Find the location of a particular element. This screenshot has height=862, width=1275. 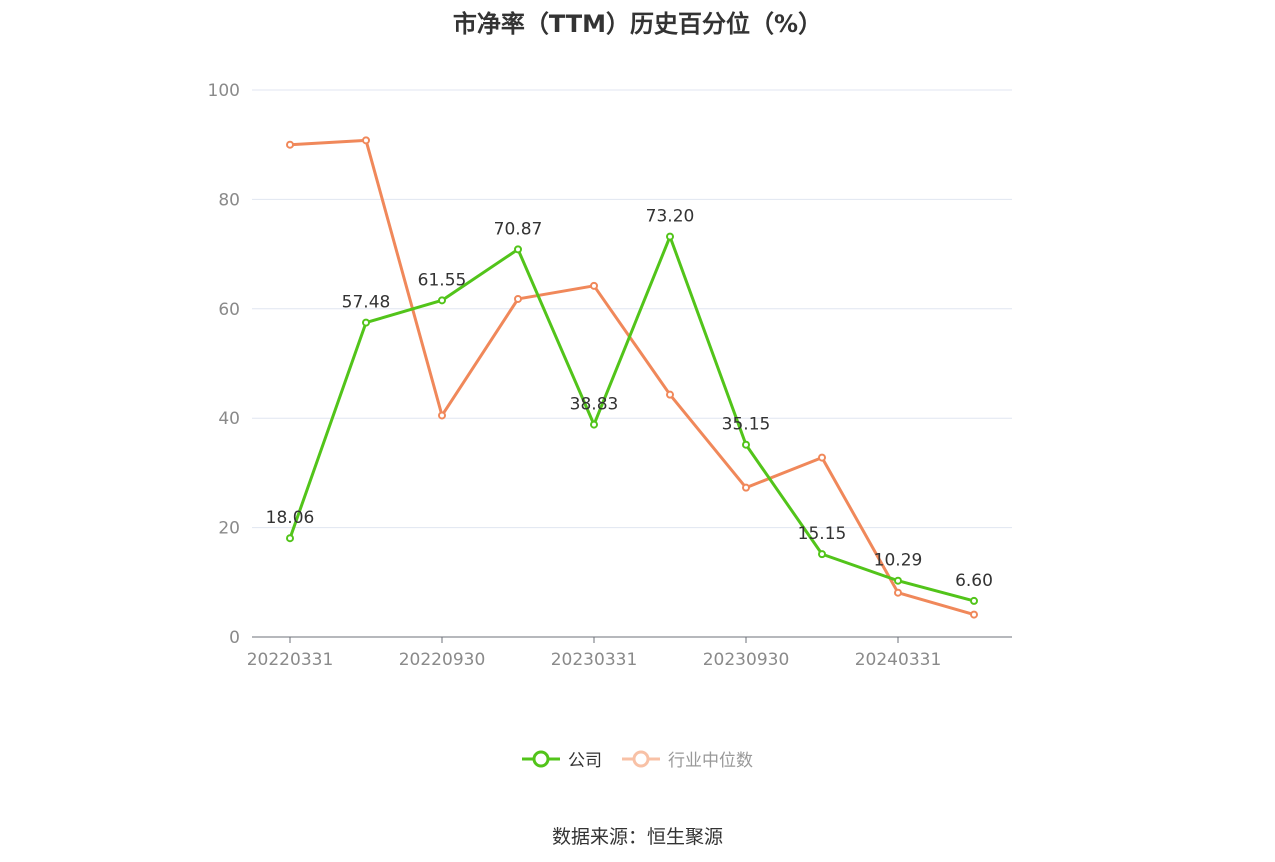

data-label: 70.87 is located at coordinates (518, 229).